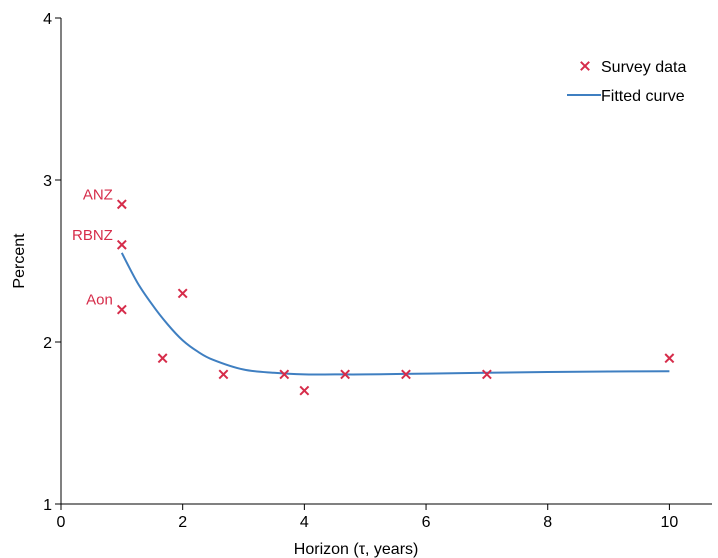 The height and width of the screenshot is (558, 718). Describe the element at coordinates (99, 300) in the screenshot. I see `point-label-aon: Aon` at that location.